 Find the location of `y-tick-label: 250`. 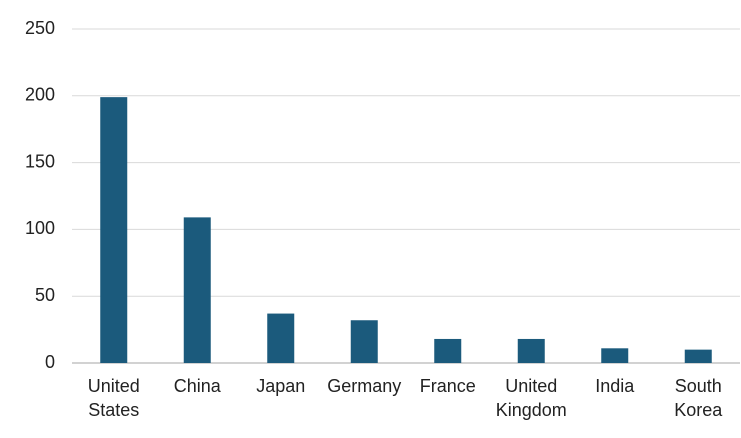

y-tick-label: 250 is located at coordinates (40, 28).